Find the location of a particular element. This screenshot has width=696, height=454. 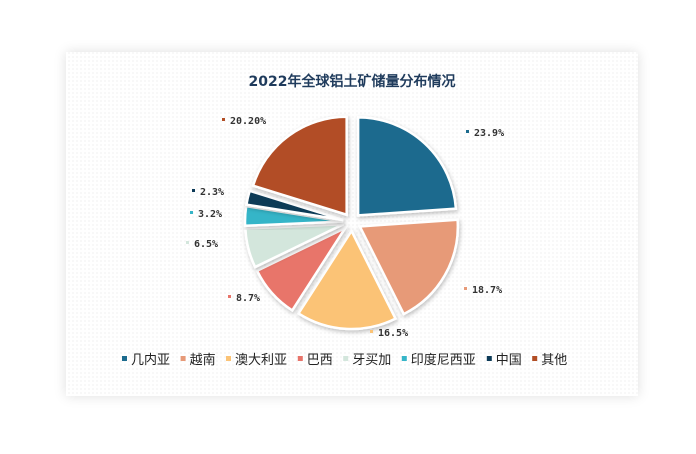

chart-title: 2022年全球铝土矿储量分布情况 is located at coordinates (352, 81).